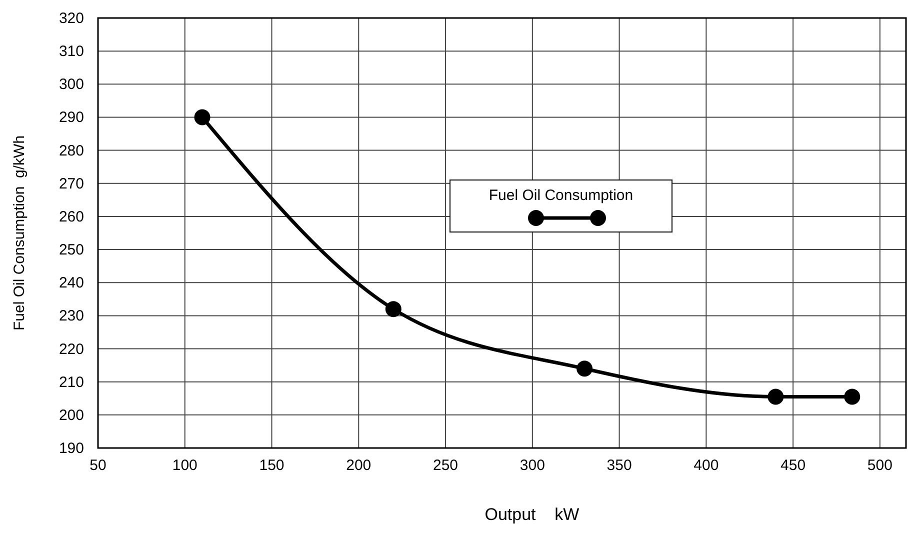 The image size is (908, 534). I want to click on x-tick-label: 100, so click(185, 465).